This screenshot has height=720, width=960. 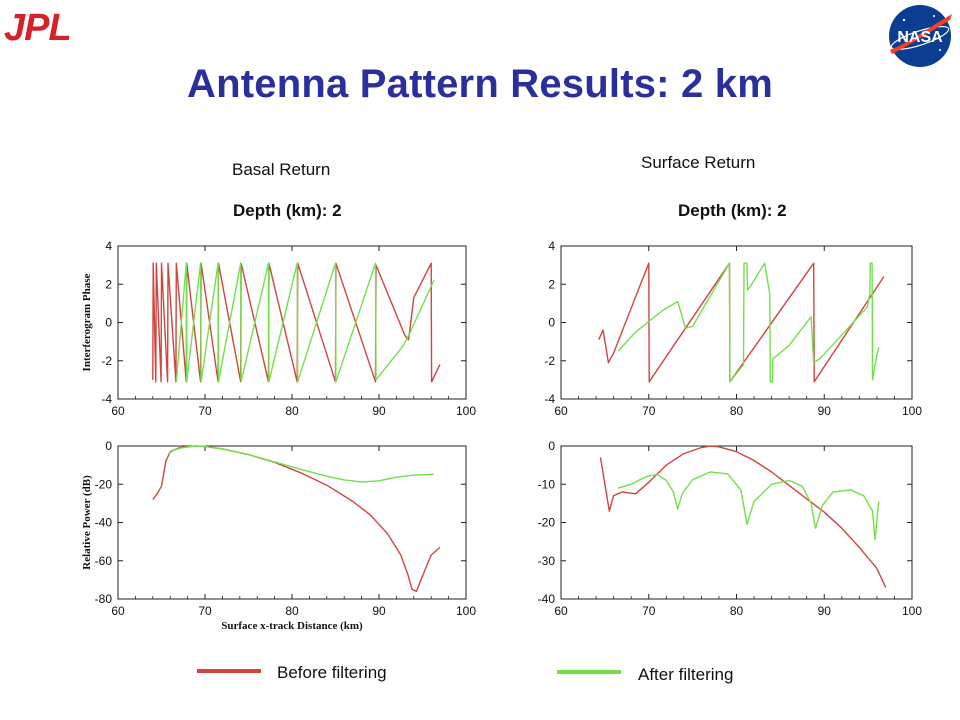 I want to click on surface-power-ytick-label: -20, so click(x=547, y=523).